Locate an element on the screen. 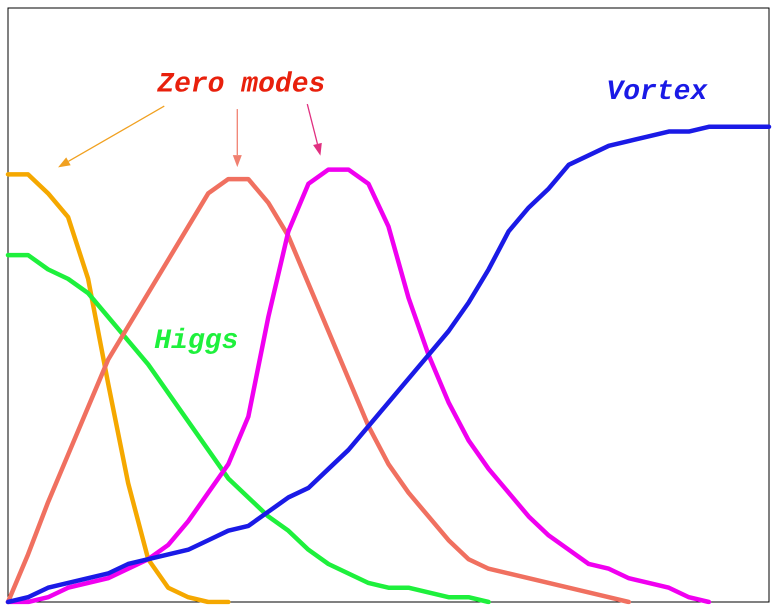 The image size is (772, 610). series-label: Higgs is located at coordinates (196, 341).